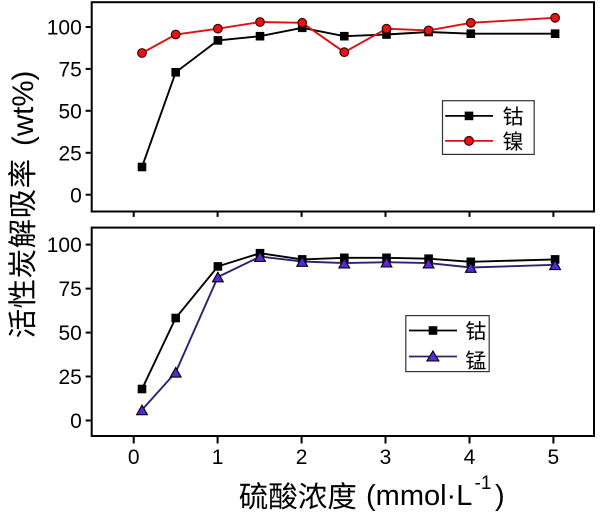  I want to click on svg-text: 1, so click(218, 457).